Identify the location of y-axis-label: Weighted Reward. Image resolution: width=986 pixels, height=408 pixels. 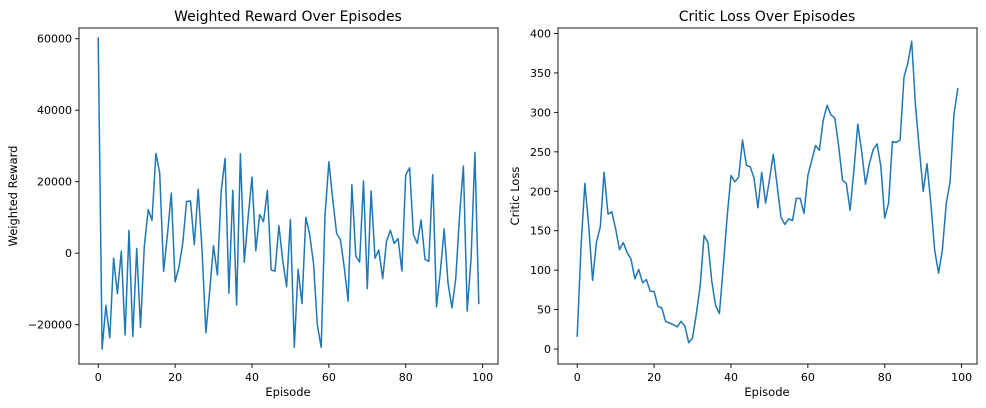
(13, 196).